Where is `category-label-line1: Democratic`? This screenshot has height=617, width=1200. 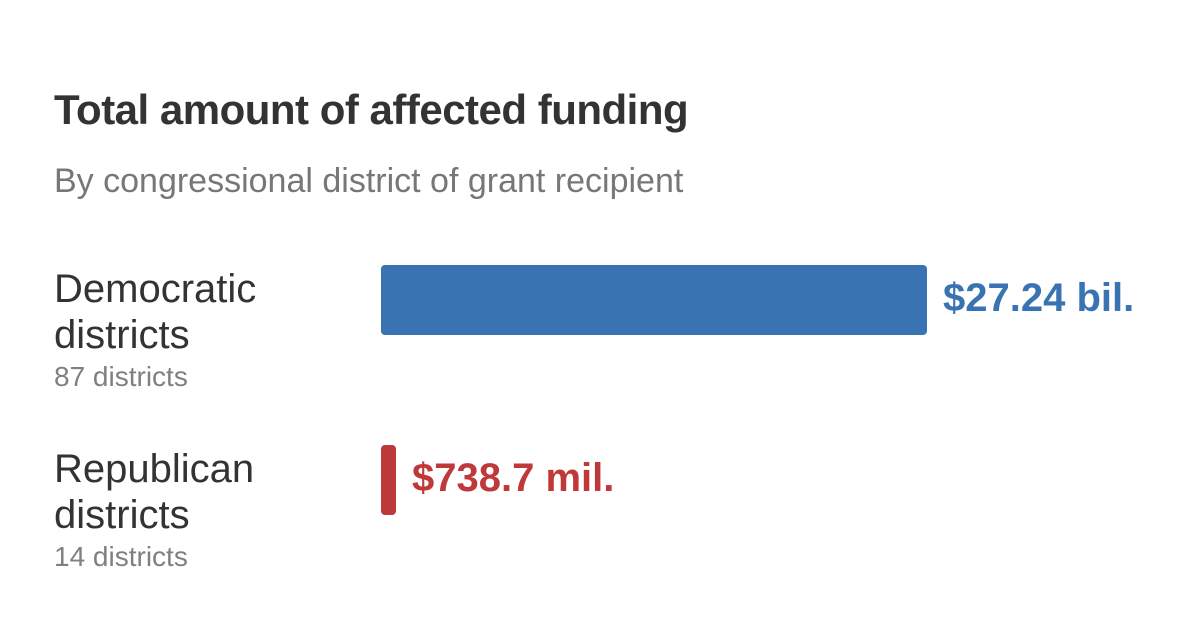
category-label-line1: Democratic is located at coordinates (155, 289).